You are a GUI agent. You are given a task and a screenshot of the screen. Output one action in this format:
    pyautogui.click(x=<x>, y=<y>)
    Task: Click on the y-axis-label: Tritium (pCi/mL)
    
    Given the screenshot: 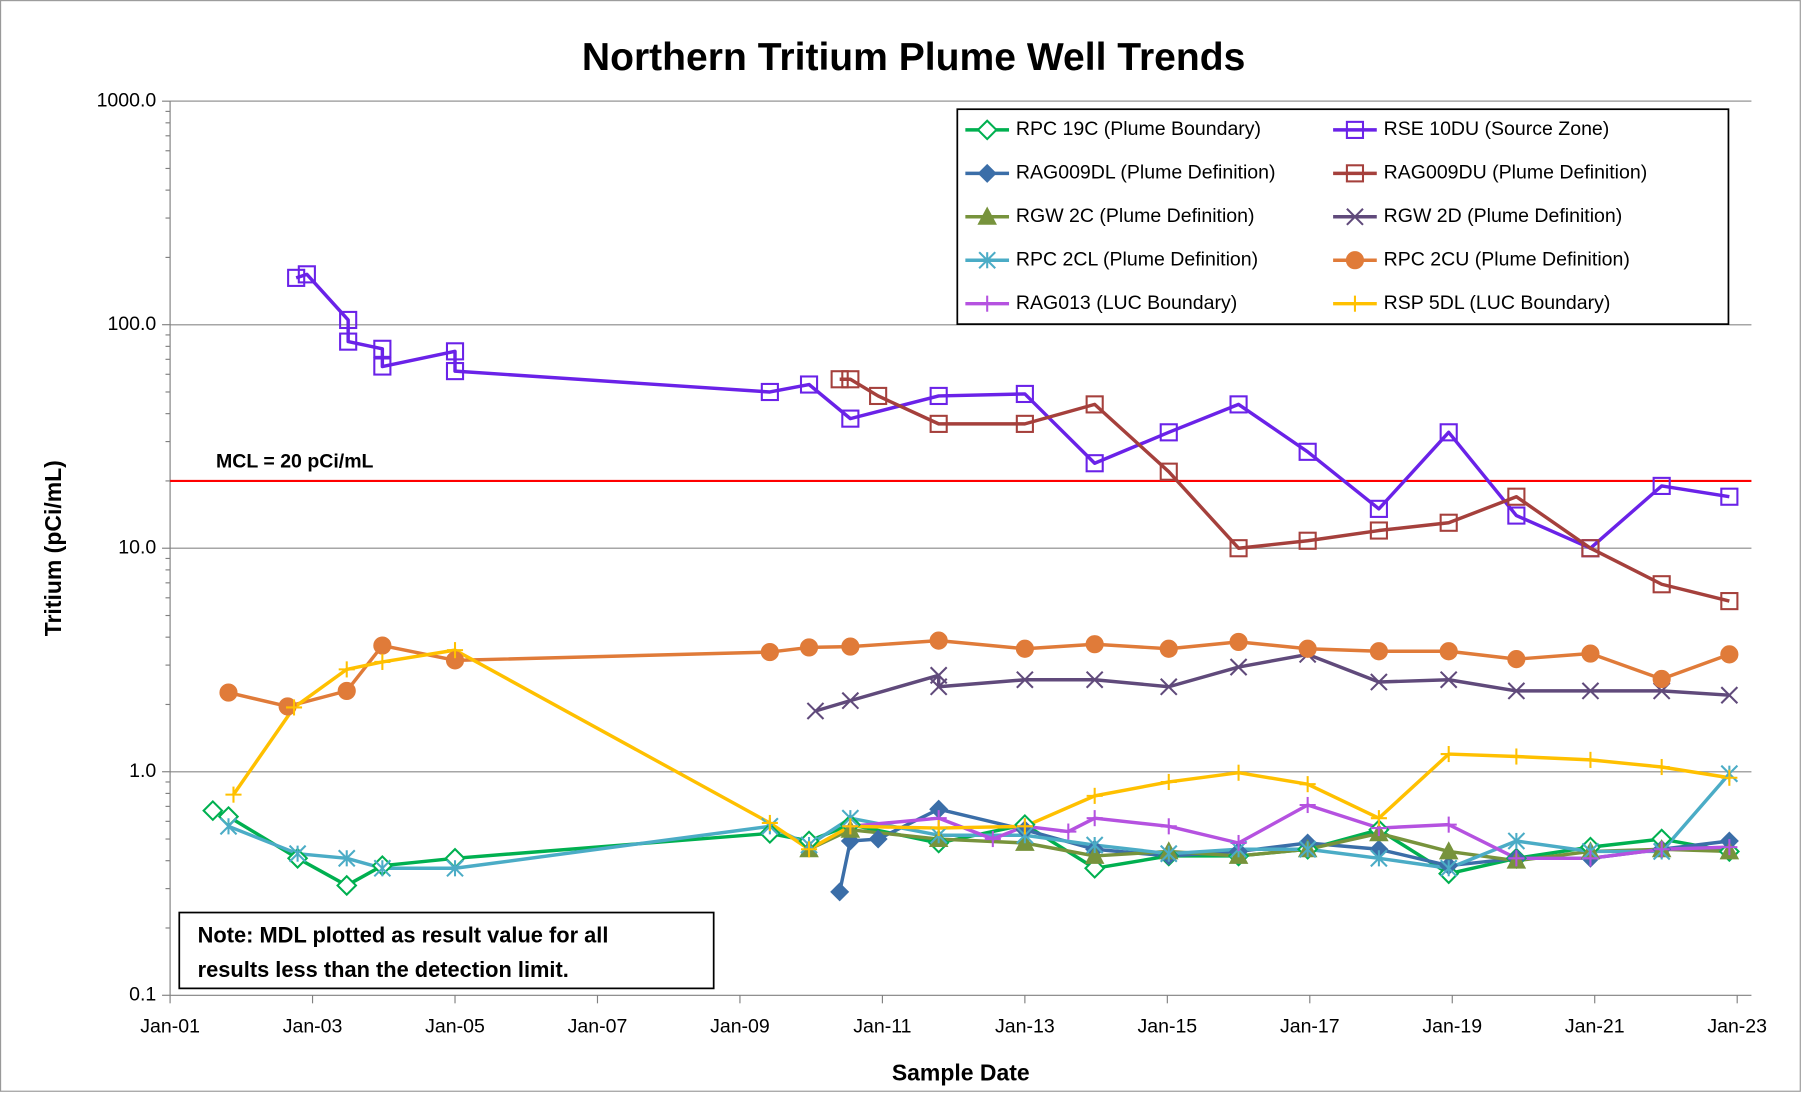 What is the action you would take?
    pyautogui.click(x=53, y=548)
    